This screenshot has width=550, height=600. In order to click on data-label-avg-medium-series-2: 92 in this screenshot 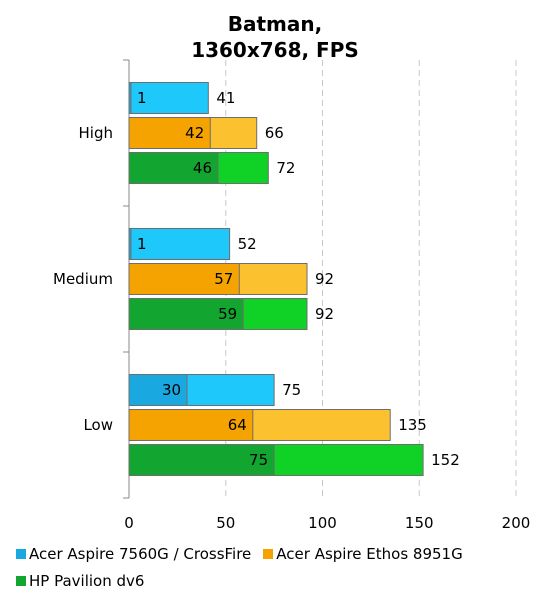, I will do `click(324, 279)`.